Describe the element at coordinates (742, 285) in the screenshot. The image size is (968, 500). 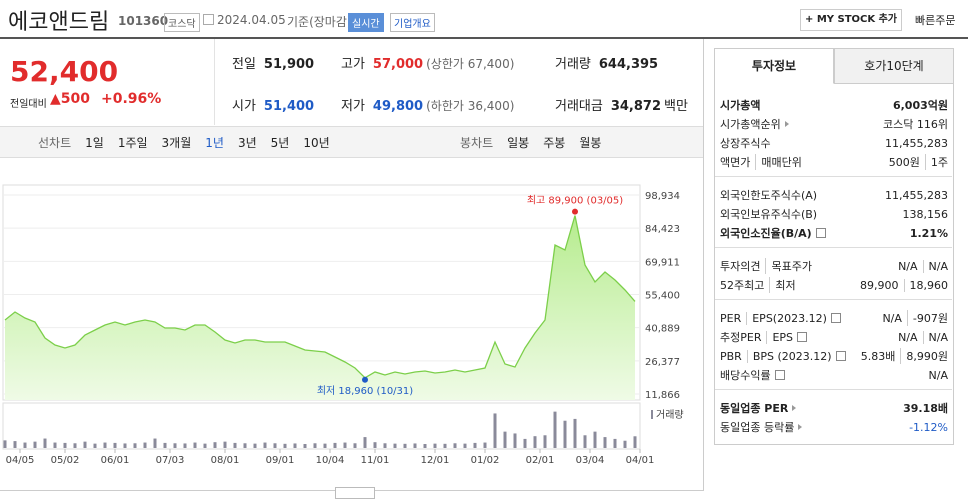
I see `info-label: 52주최고` at that location.